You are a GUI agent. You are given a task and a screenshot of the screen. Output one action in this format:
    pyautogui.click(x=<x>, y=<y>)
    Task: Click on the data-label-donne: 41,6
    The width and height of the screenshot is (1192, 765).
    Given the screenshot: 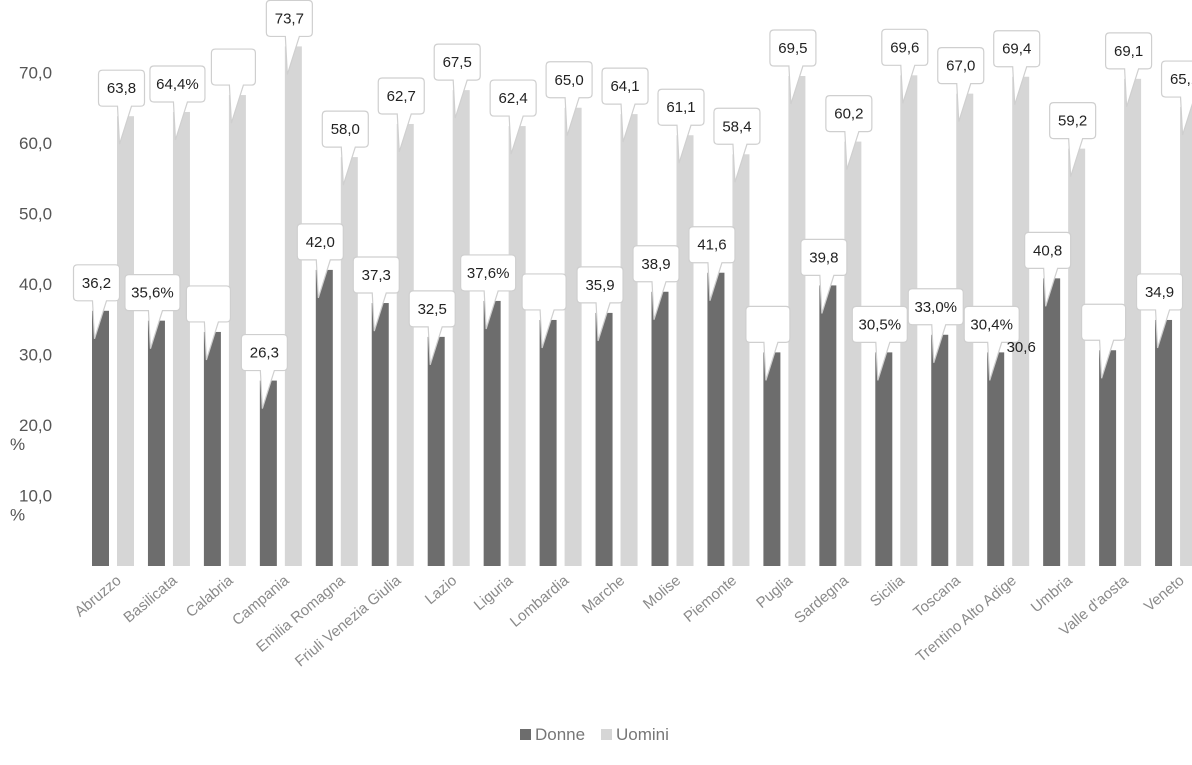 What is the action you would take?
    pyautogui.click(x=712, y=263)
    